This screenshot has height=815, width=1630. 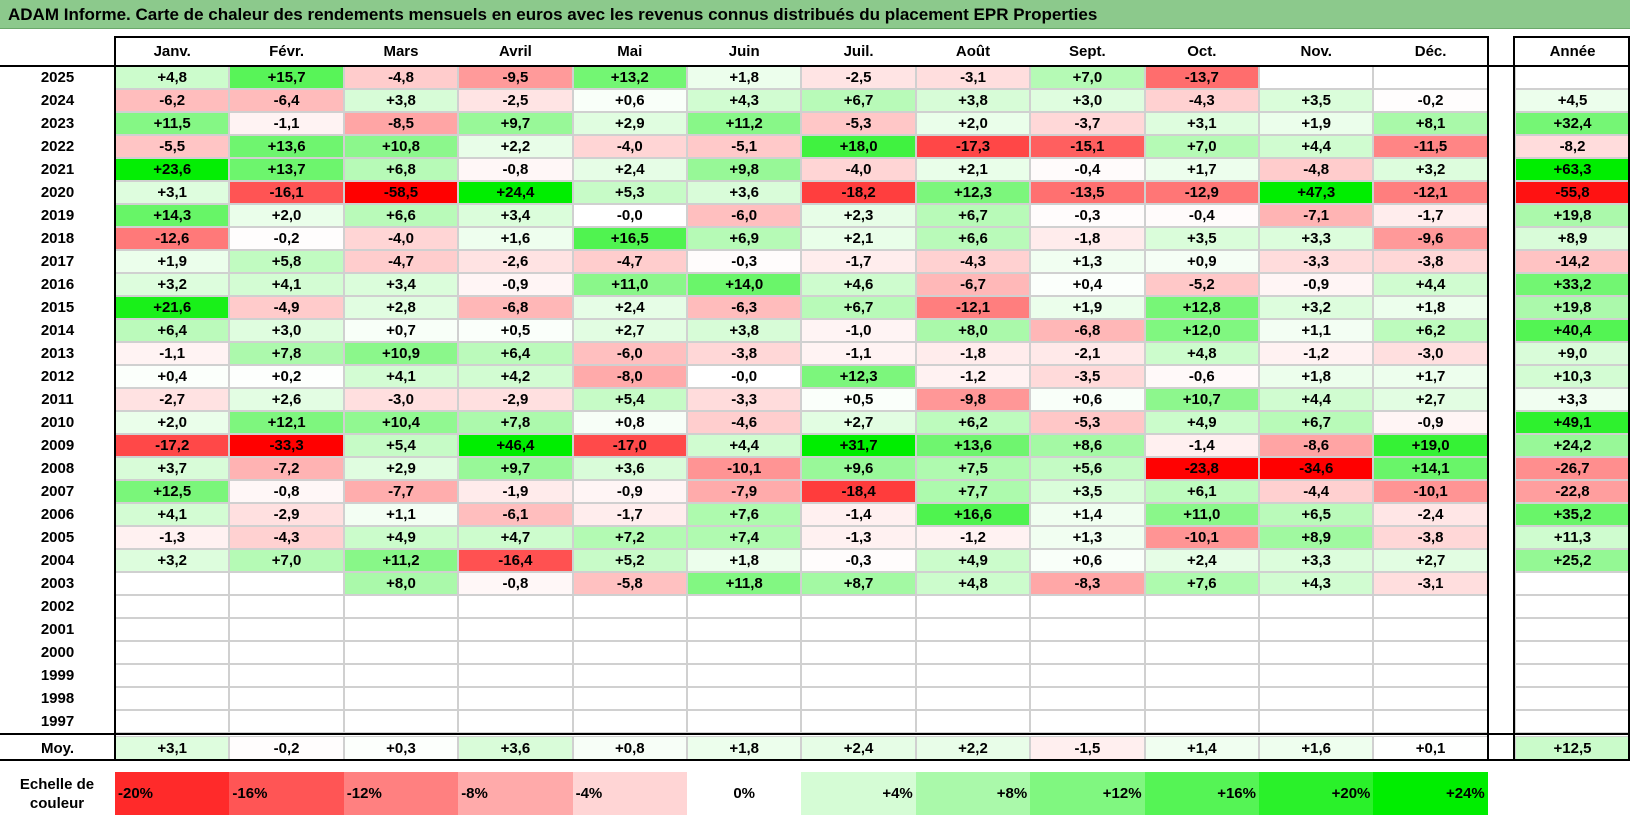 I want to click on heatmap-cell: +10,9, so click(x=401, y=353).